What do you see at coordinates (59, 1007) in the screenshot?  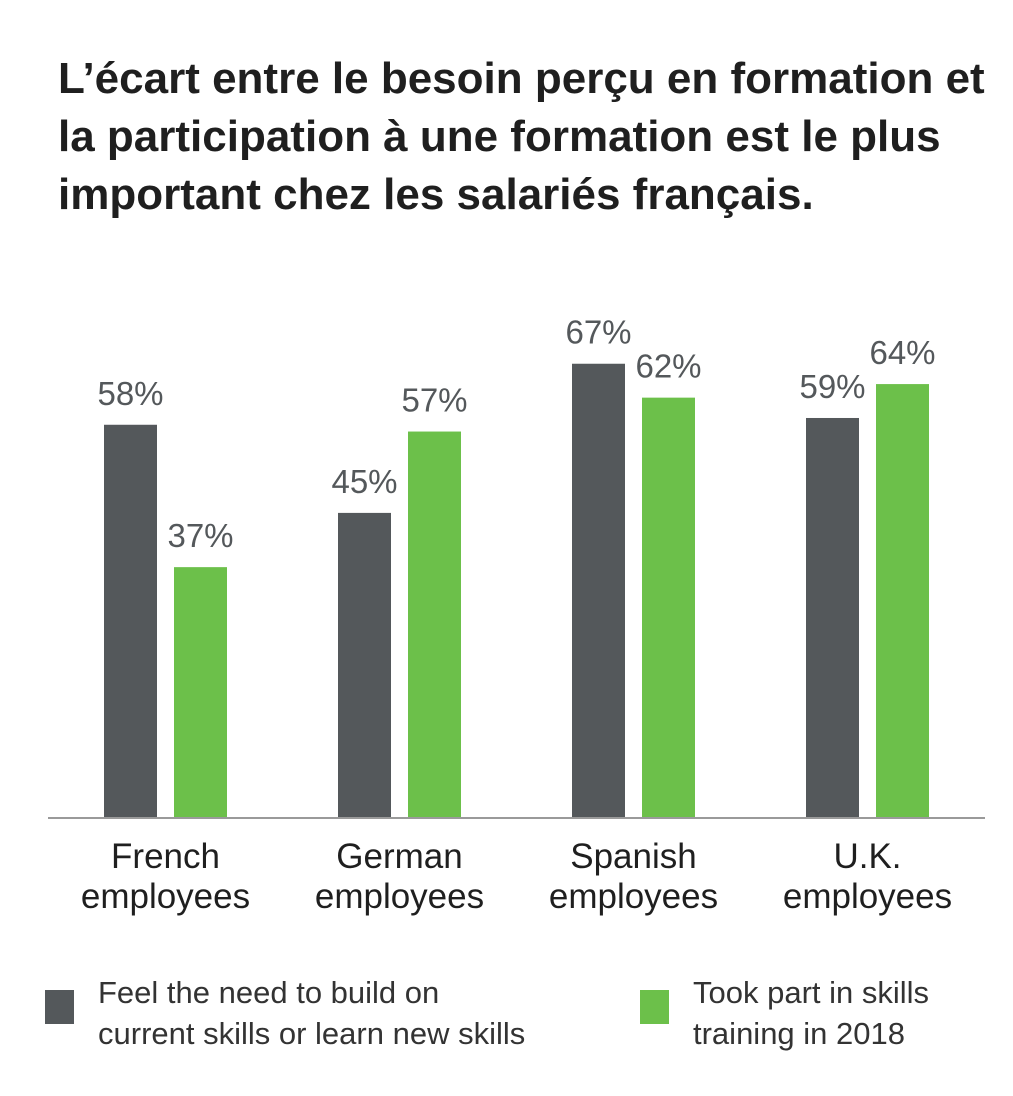 I see `legend-swatch-dark` at bounding box center [59, 1007].